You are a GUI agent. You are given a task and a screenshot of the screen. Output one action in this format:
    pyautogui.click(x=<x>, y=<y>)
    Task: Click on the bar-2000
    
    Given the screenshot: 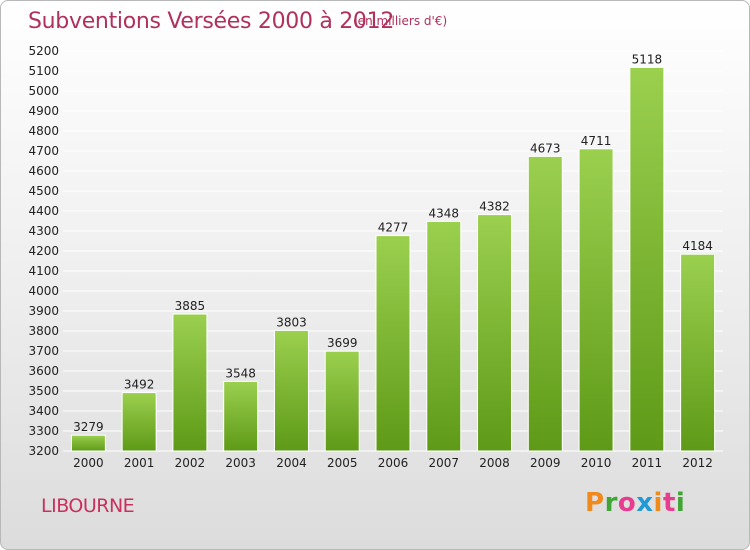 What is the action you would take?
    pyautogui.click(x=88, y=443)
    